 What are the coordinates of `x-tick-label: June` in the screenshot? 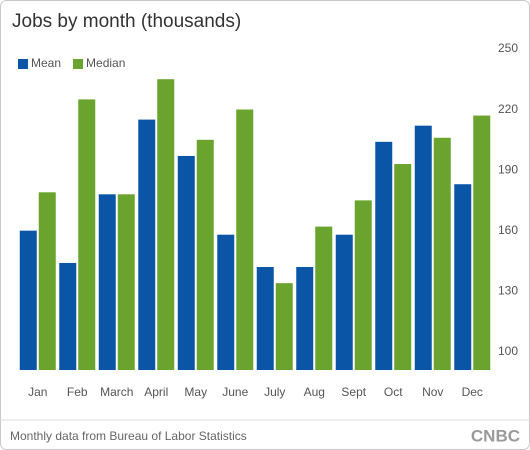 It's located at (235, 392).